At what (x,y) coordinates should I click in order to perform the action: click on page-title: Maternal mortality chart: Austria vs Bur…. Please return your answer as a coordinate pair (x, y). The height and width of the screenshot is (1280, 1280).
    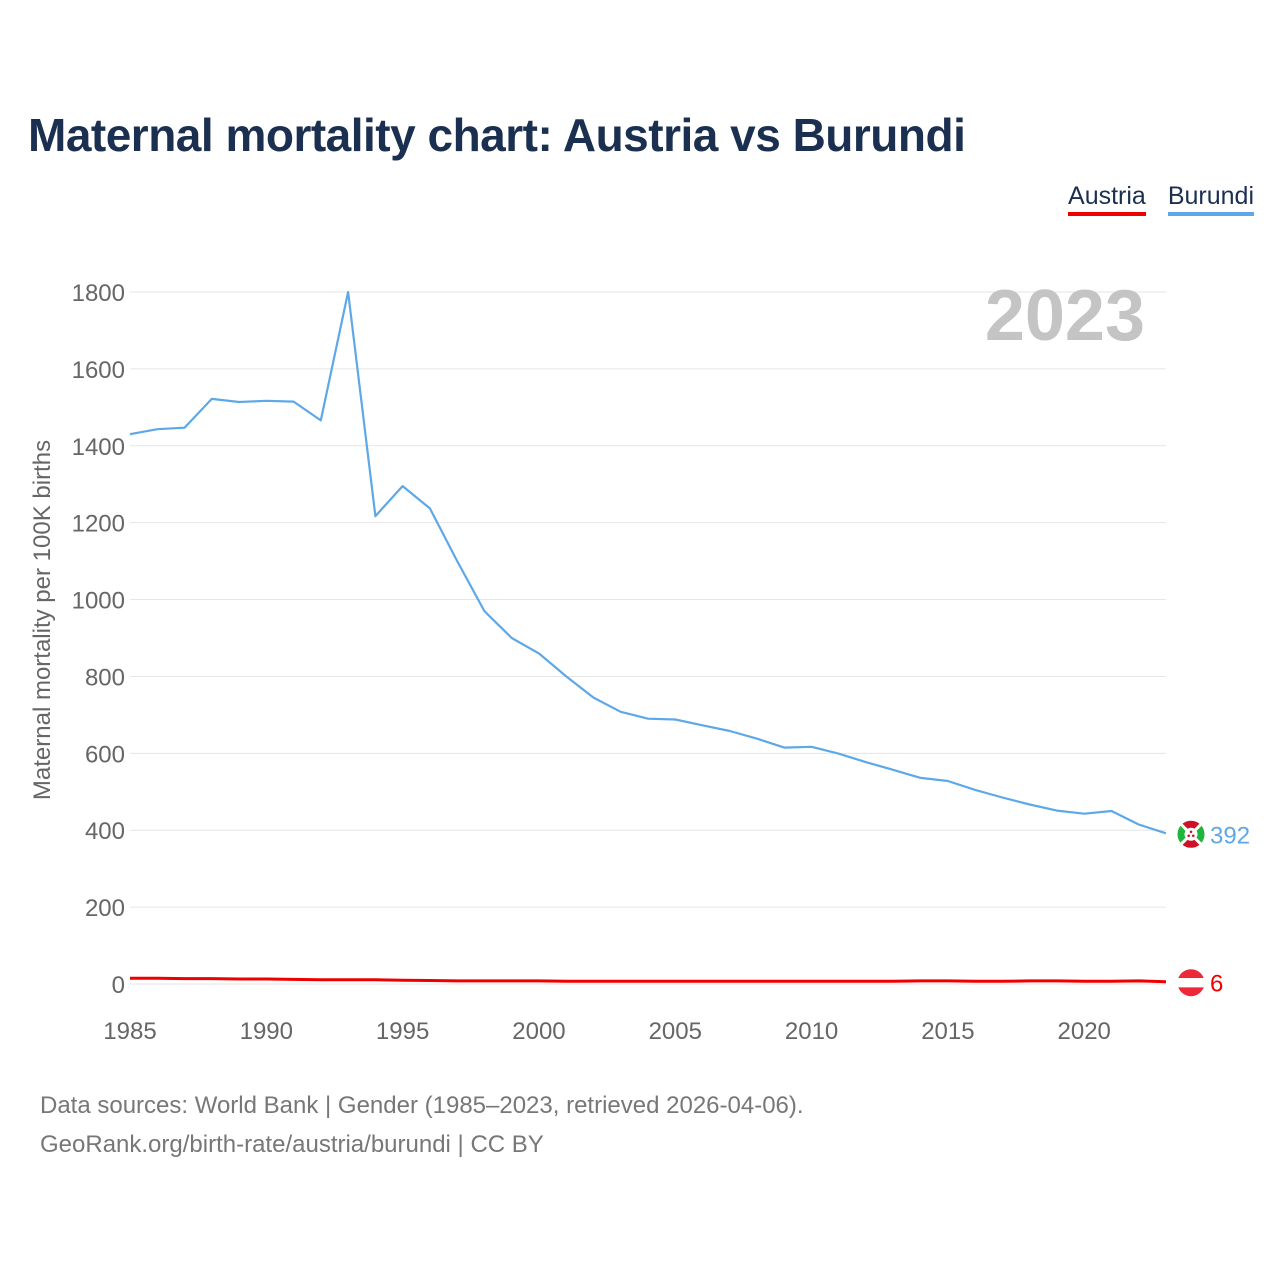
    Looking at the image, I should click on (497, 135).